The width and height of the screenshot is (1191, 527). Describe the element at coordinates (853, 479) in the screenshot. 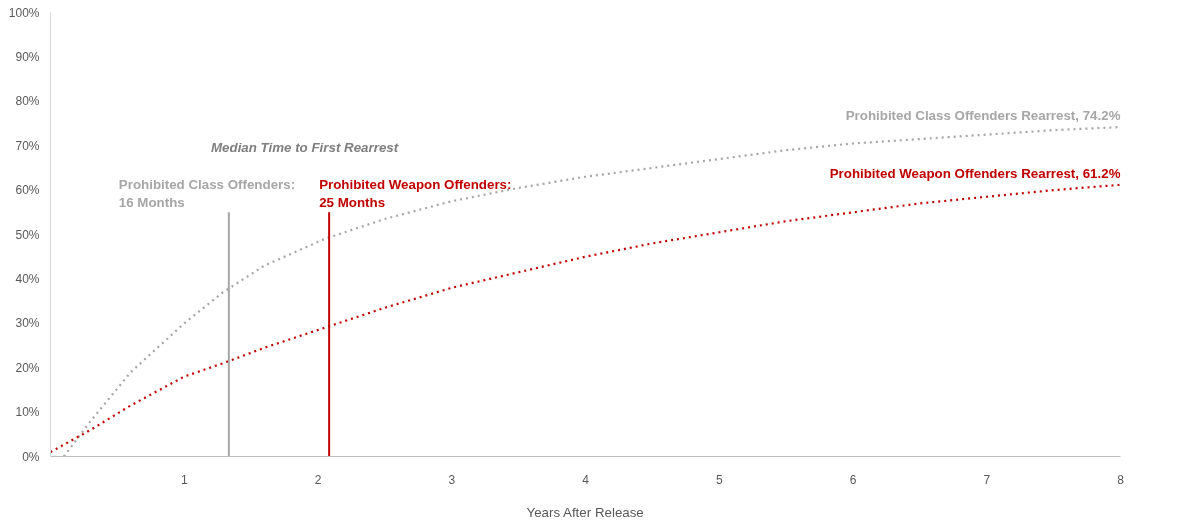

I see `x-tick-label: 6` at that location.